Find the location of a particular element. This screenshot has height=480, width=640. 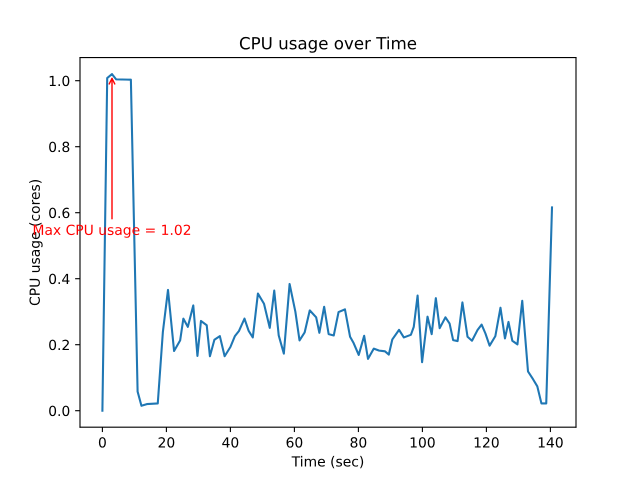

x-tick-label: 100 is located at coordinates (422, 442).